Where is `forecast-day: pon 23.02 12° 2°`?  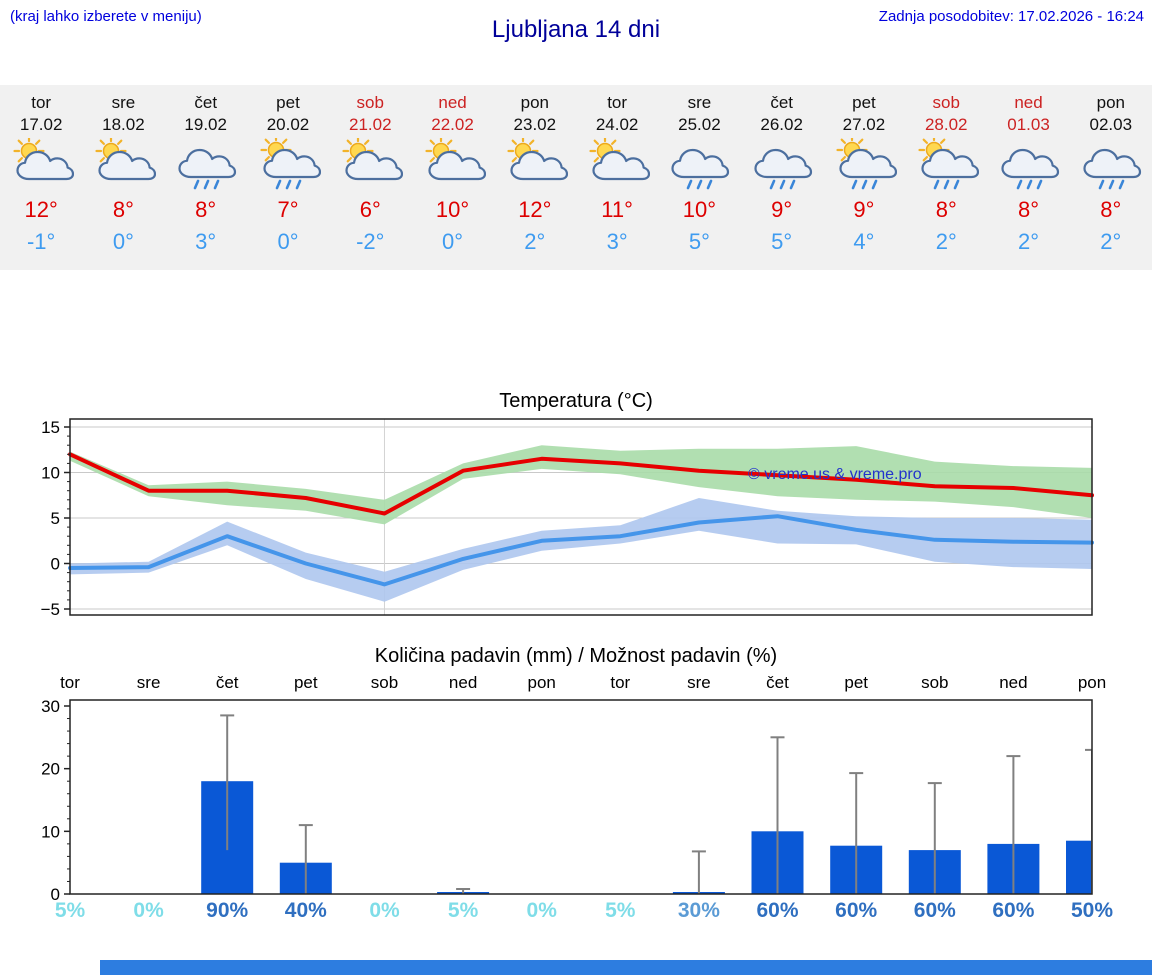 forecast-day: pon 23.02 12° 2° is located at coordinates (535, 177).